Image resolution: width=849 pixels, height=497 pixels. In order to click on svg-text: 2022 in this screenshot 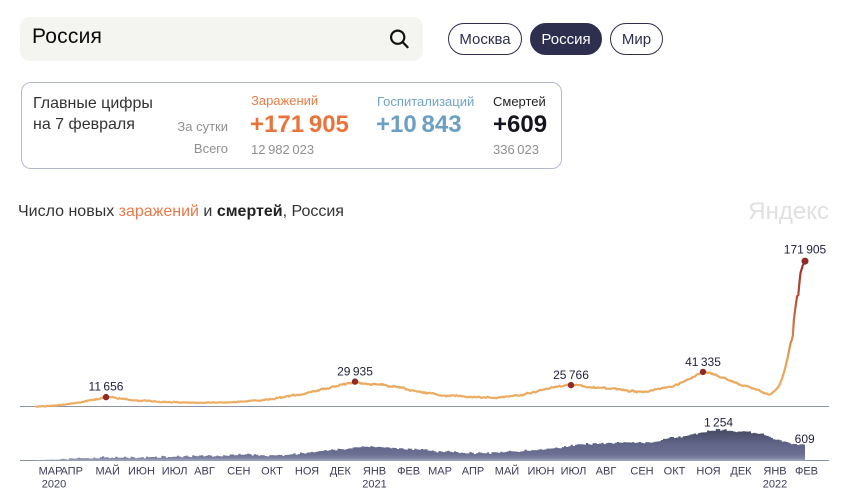, I will do `click(775, 485)`.